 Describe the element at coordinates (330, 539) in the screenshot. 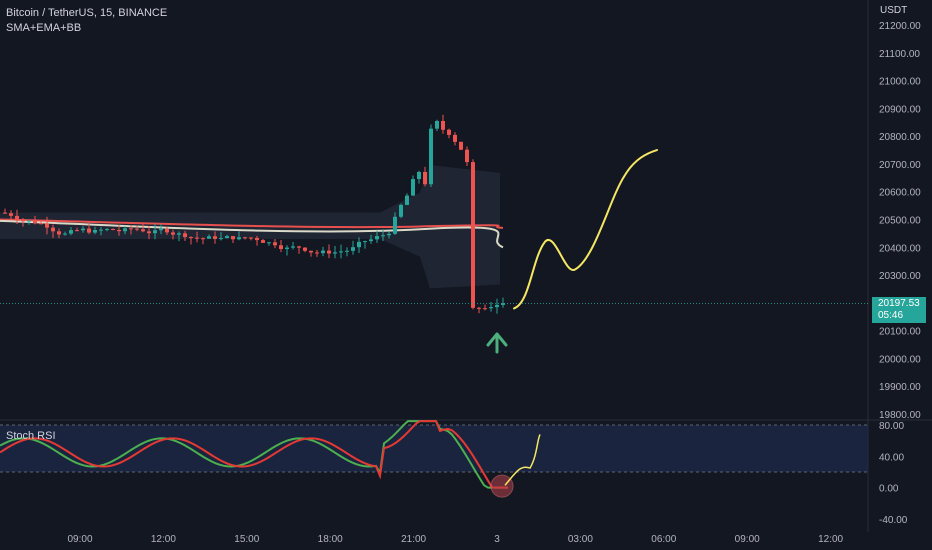

I see `time-tick-label: 18:00` at that location.